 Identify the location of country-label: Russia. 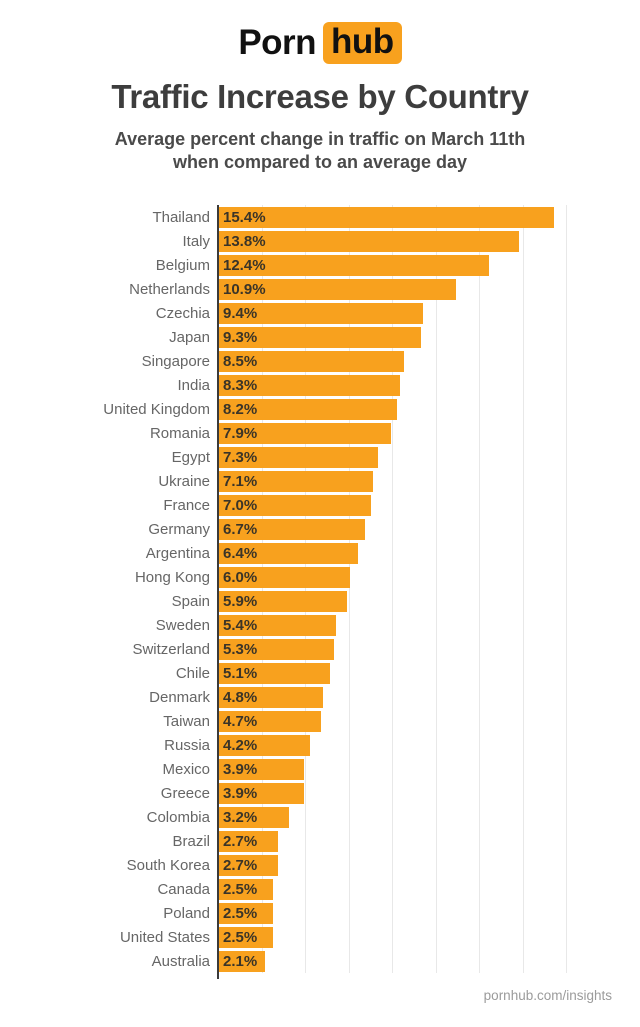
(187, 745).